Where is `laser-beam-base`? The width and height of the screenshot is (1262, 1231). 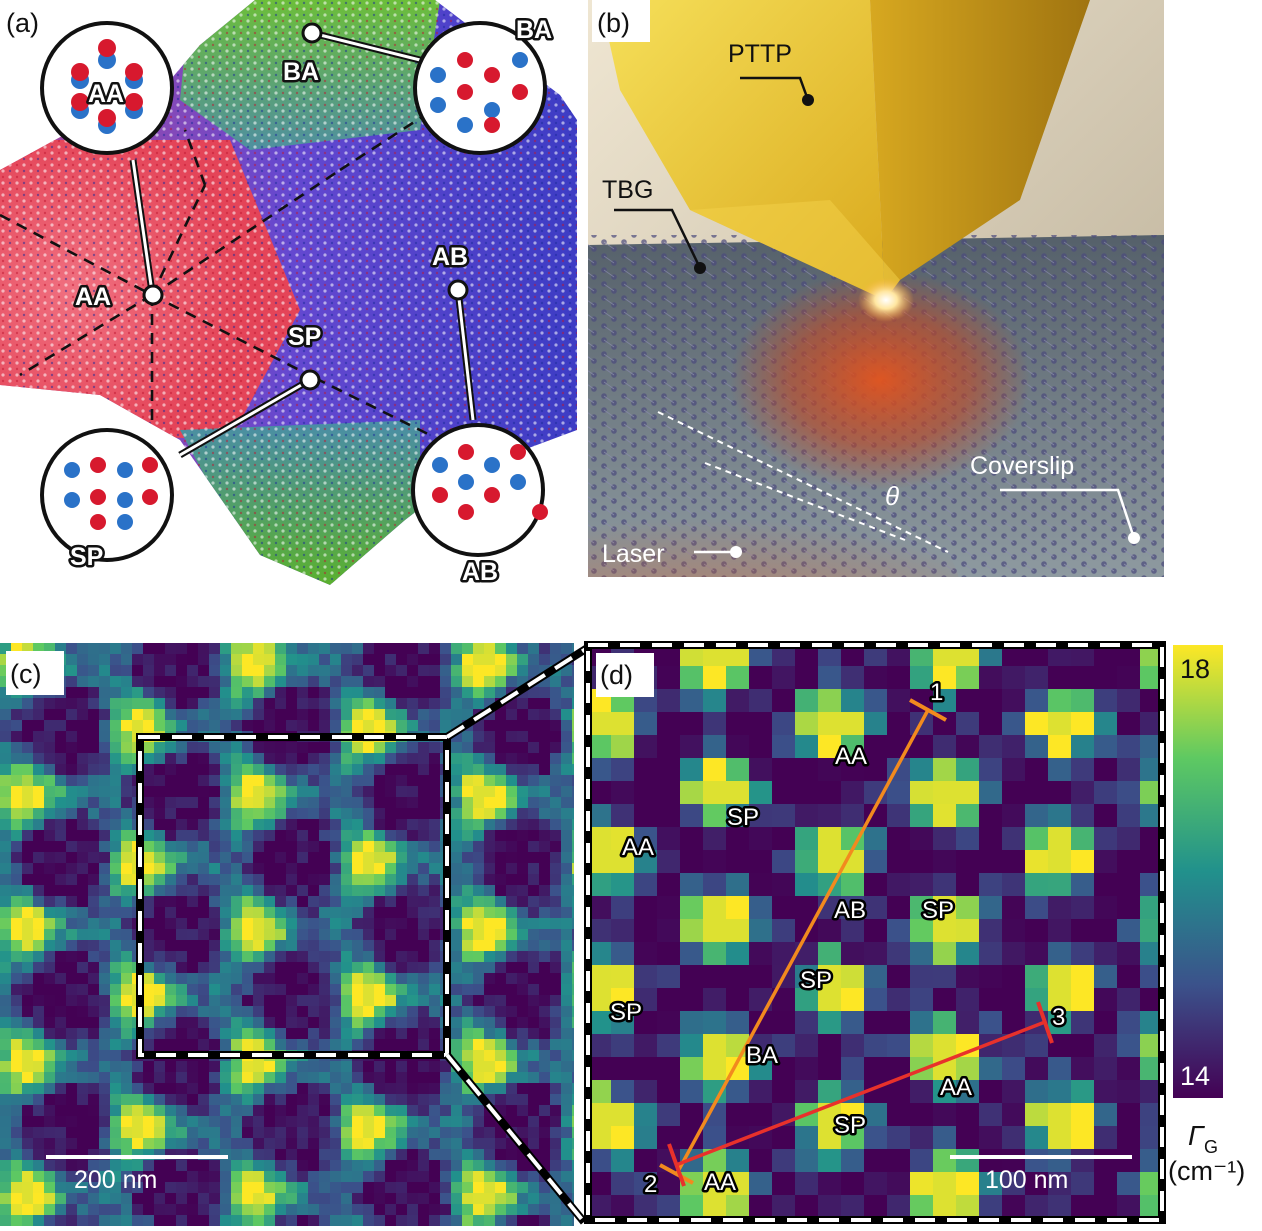
laser-beam-base is located at coordinates (773, 523).